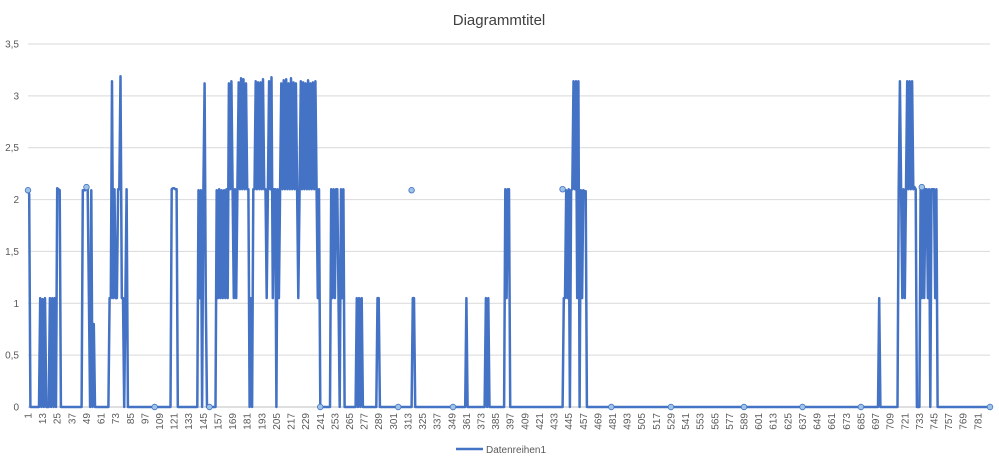  What do you see at coordinates (730, 421) in the screenshot?
I see `x-tick-label: 577` at bounding box center [730, 421].